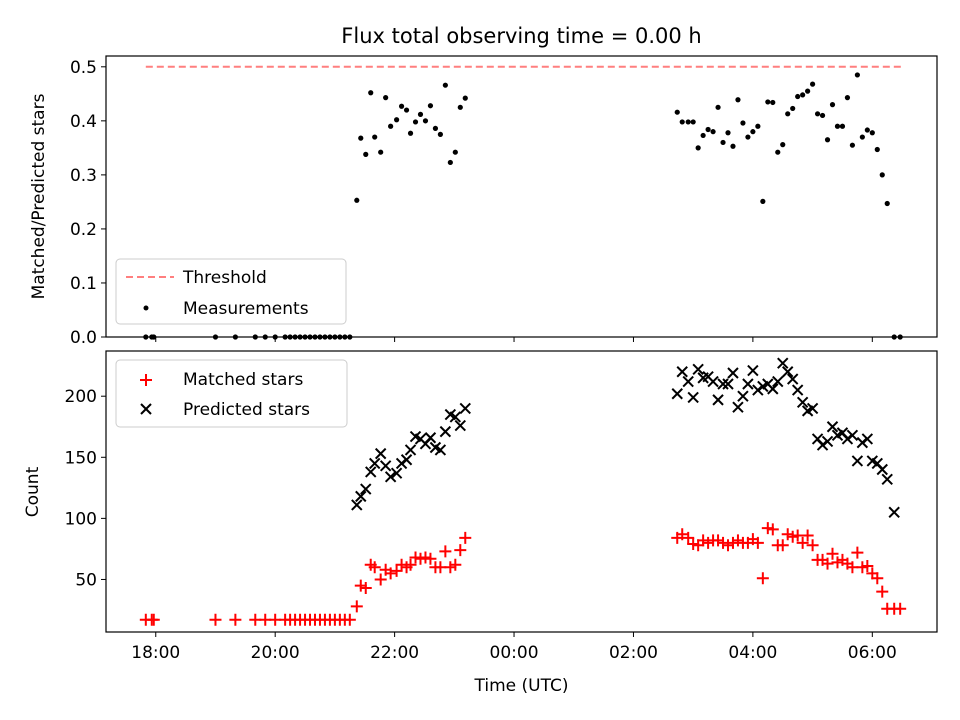 The image size is (960, 720). Describe the element at coordinates (521, 36) in the screenshot. I see `chart-title: Flux total observing time = 0.00 h` at that location.